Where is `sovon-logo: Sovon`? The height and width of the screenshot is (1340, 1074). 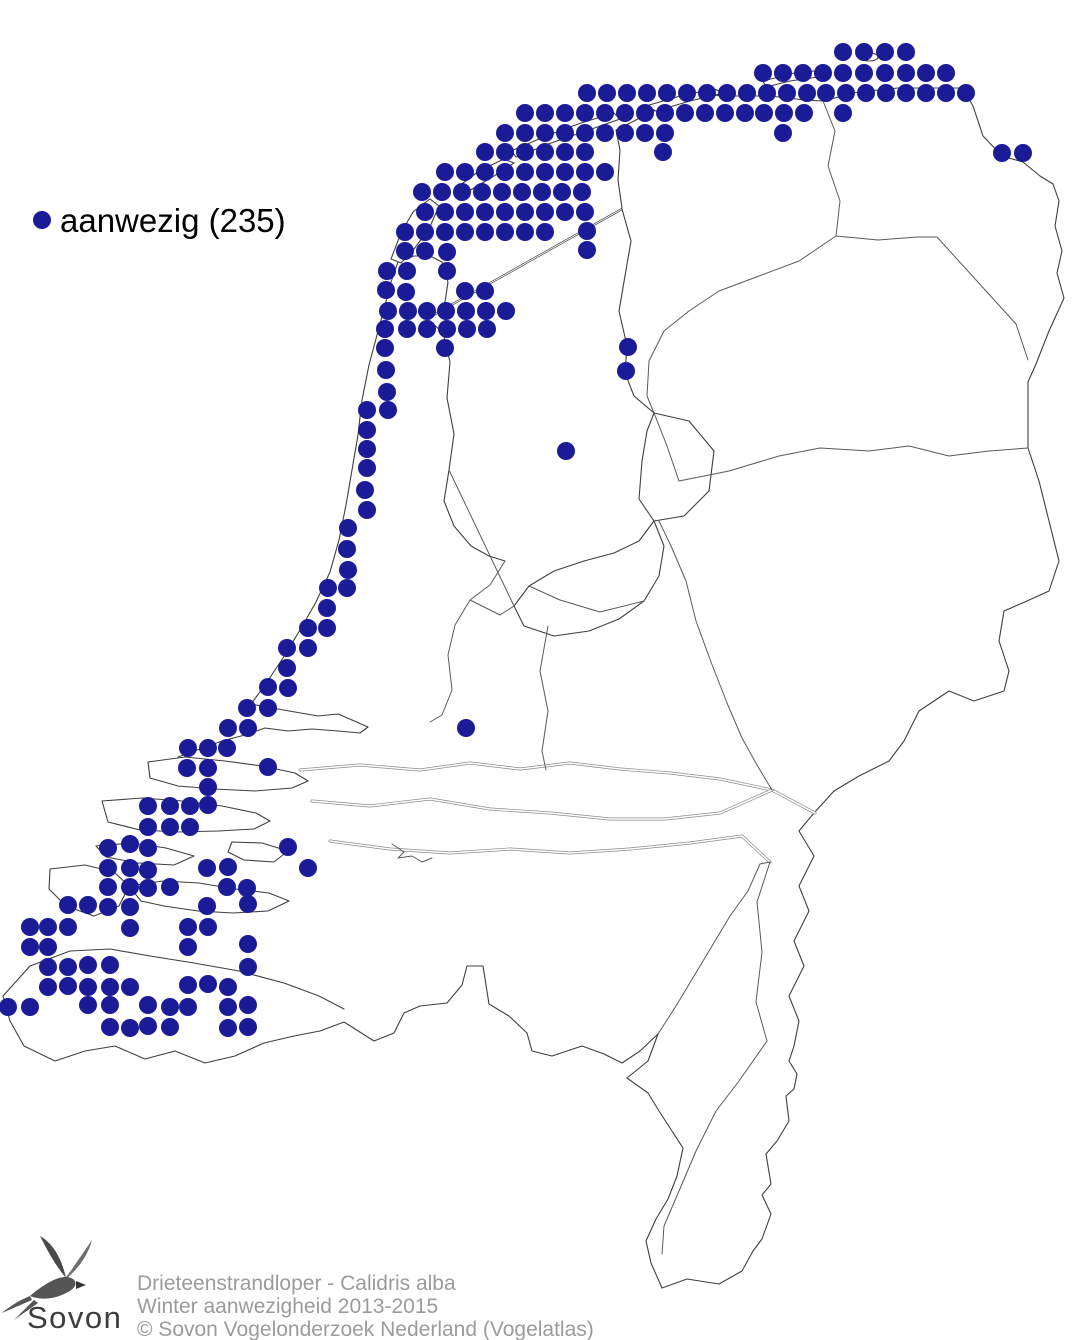 sovon-logo: Sovon is located at coordinates (61, 1285).